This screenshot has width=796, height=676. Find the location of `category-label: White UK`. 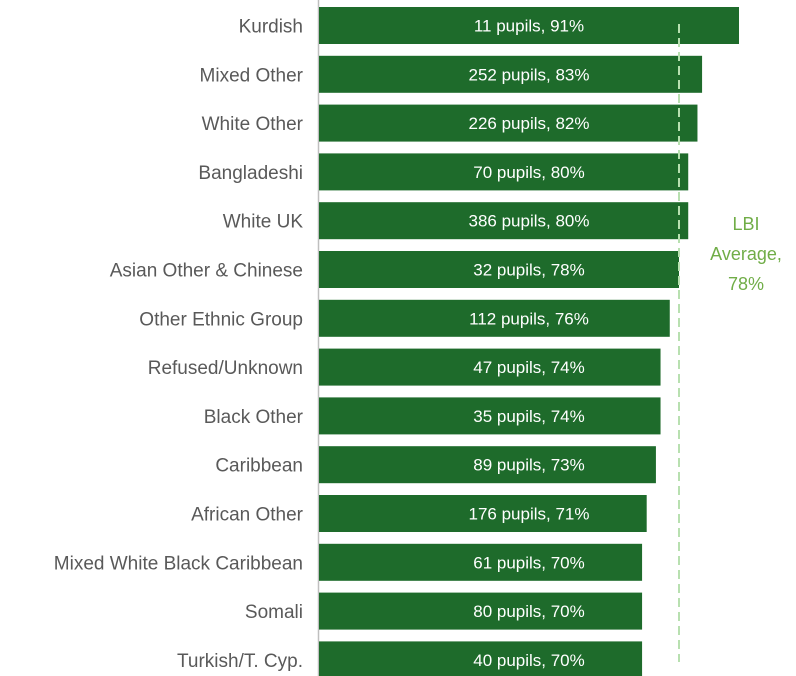

category-label: White UK is located at coordinates (263, 222).